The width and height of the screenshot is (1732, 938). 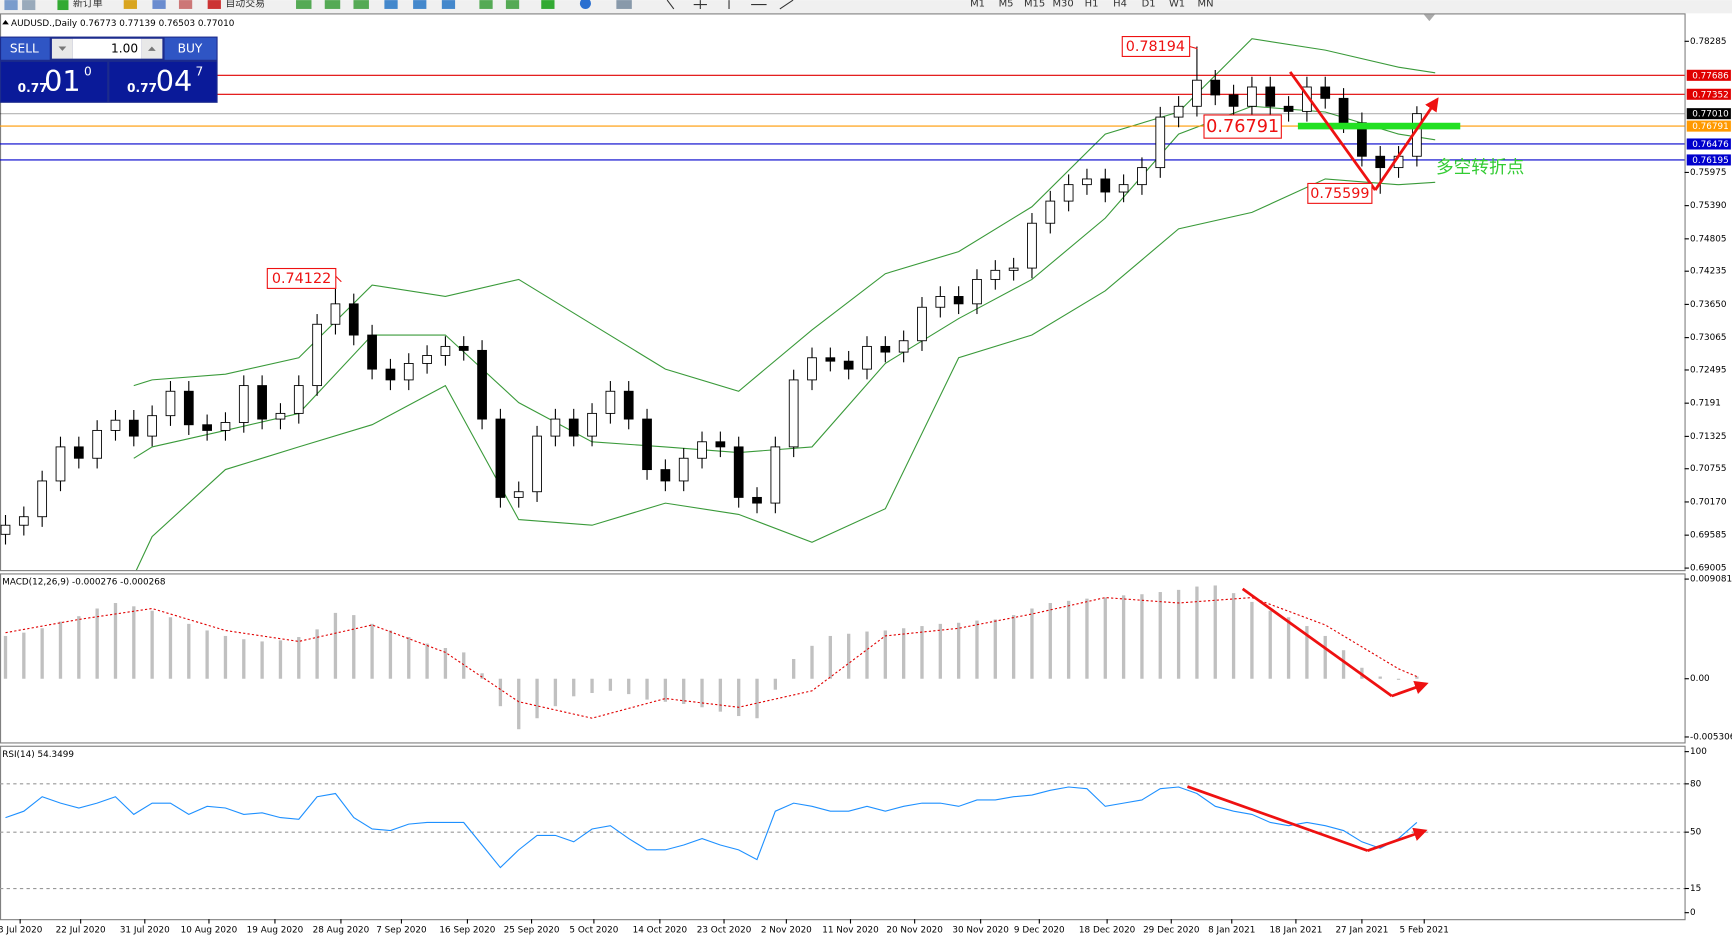 I want to click on timeframe: M5, so click(x=1006, y=4).